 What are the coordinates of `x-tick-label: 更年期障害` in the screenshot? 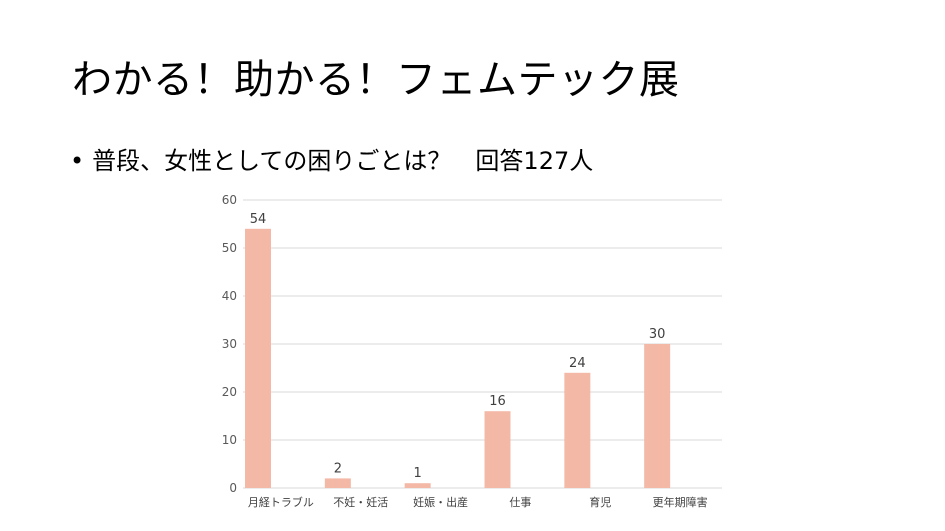 It's located at (680, 502).